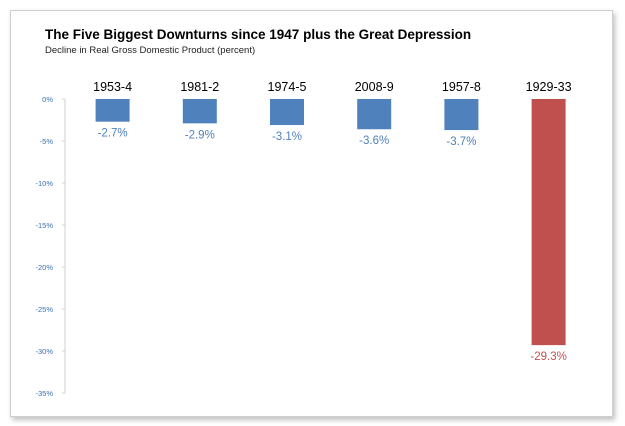 This screenshot has height=426, width=625. Describe the element at coordinates (199, 87) in the screenshot. I see `category-label: 1981-2` at that location.